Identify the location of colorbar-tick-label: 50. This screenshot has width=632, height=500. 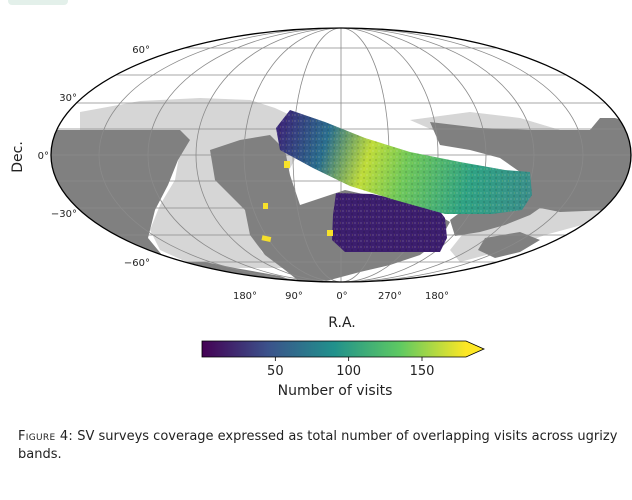
(275, 371).